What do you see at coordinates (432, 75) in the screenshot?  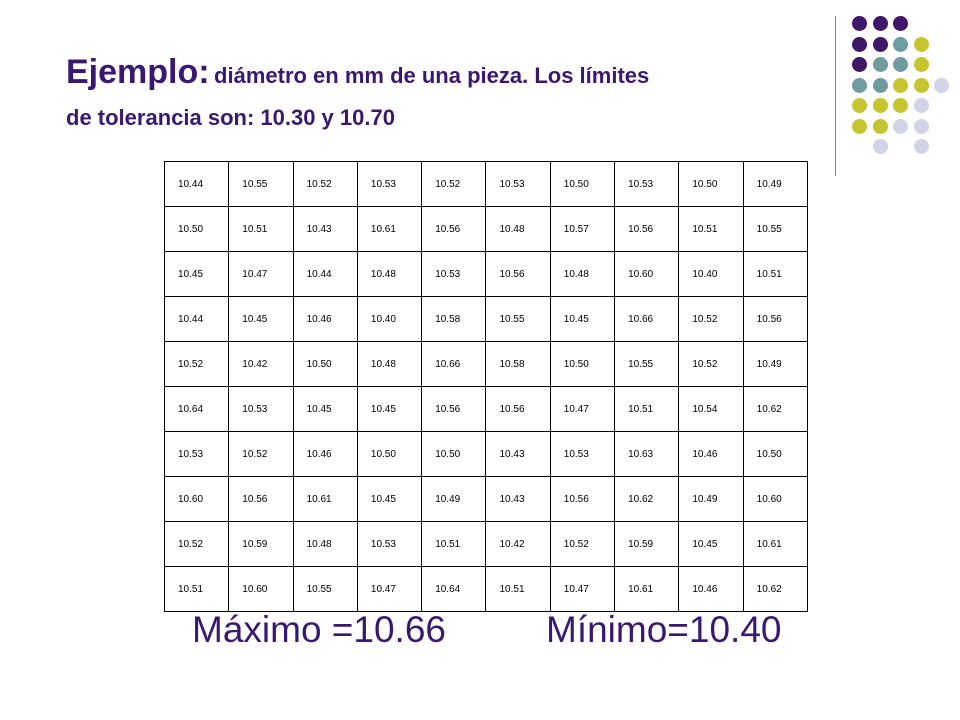 I see `title-subtitle-line-1: diámetro en mm de una pieza. Los límites` at bounding box center [432, 75].